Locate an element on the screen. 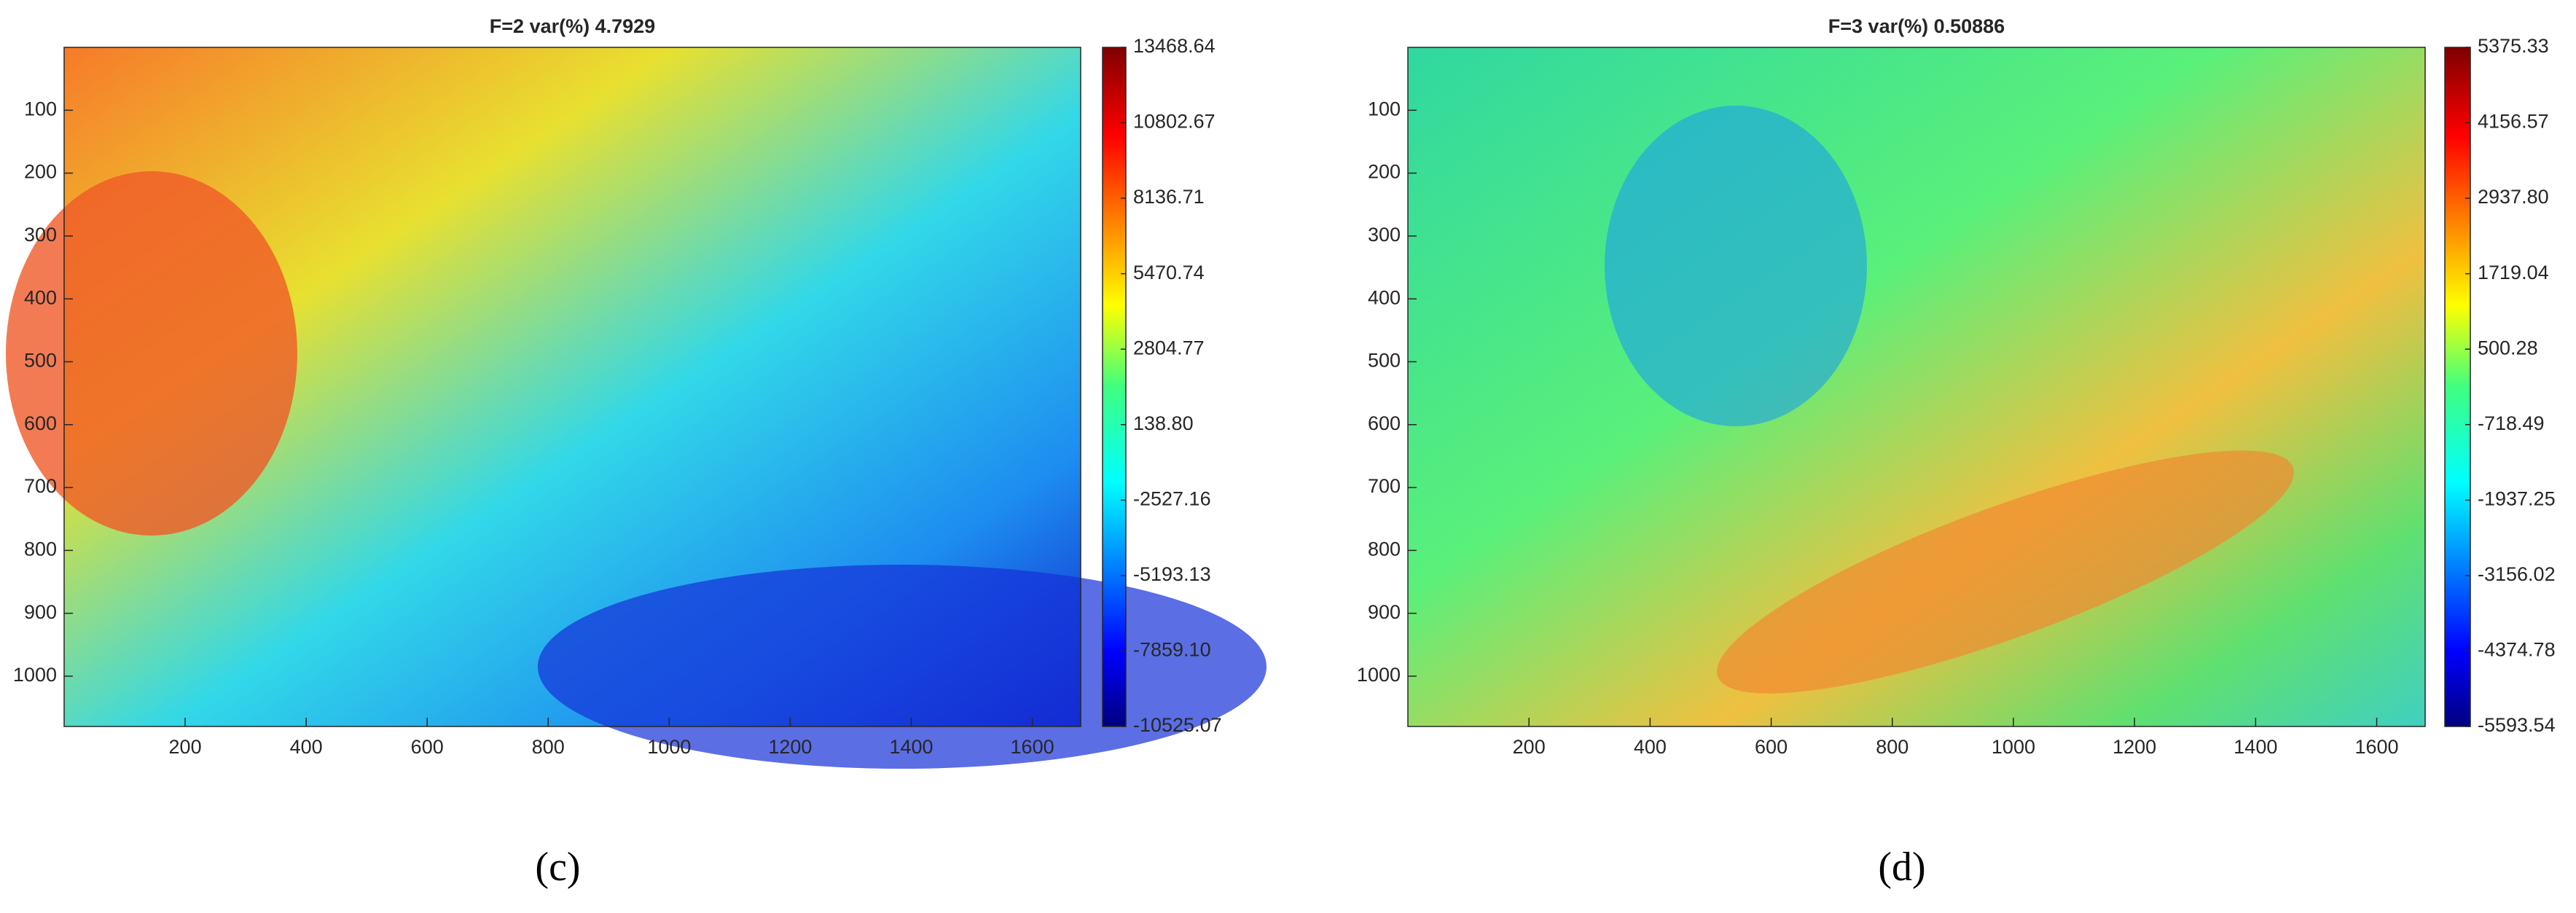 This screenshot has width=2576, height=913. chart-title: F=2 var(%) 4.7929 is located at coordinates (572, 26).